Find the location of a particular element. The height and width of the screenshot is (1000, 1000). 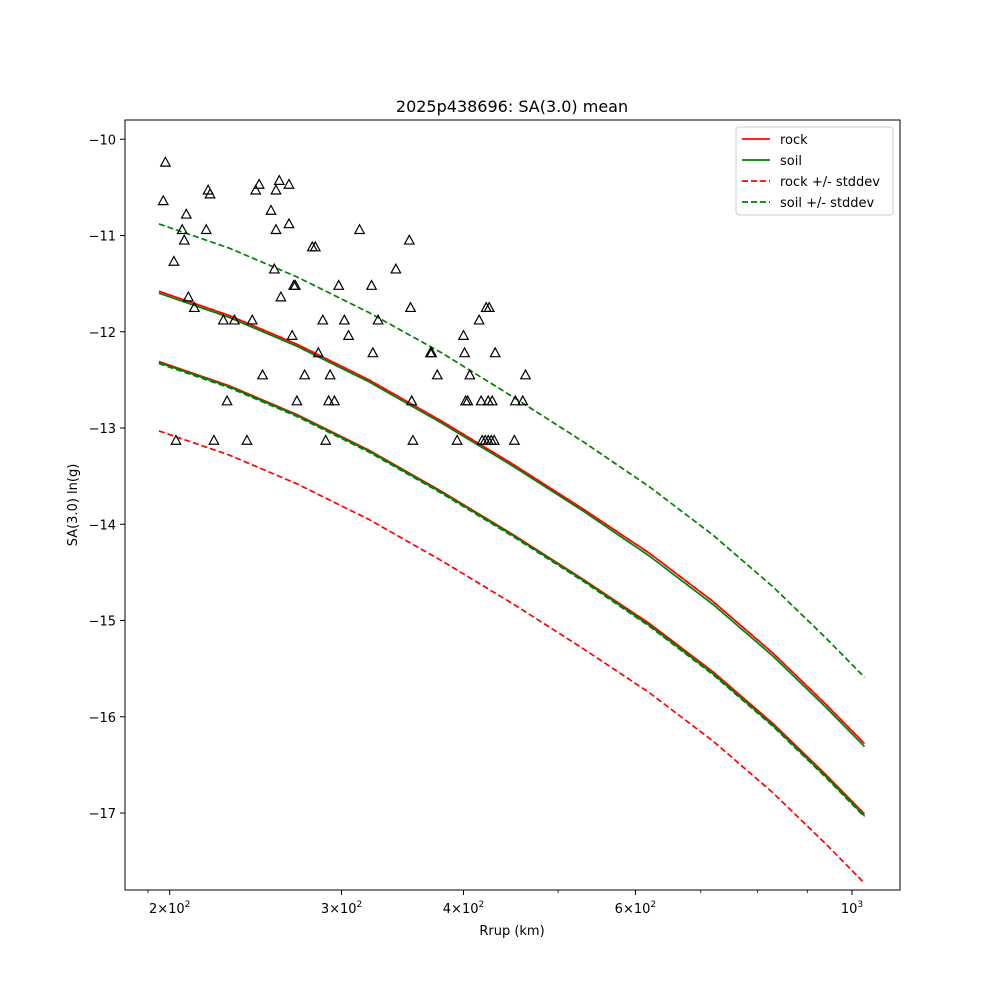

x-tick-label: 6×102 is located at coordinates (635, 908).